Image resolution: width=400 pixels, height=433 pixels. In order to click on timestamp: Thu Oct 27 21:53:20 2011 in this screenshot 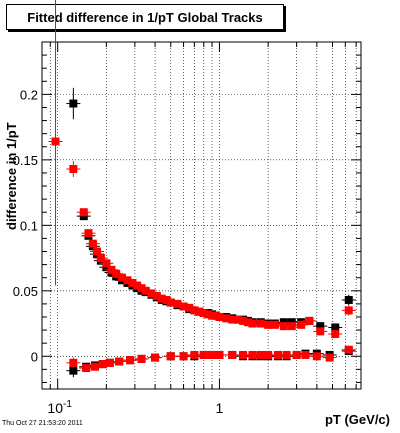, I will do `click(42, 423)`.